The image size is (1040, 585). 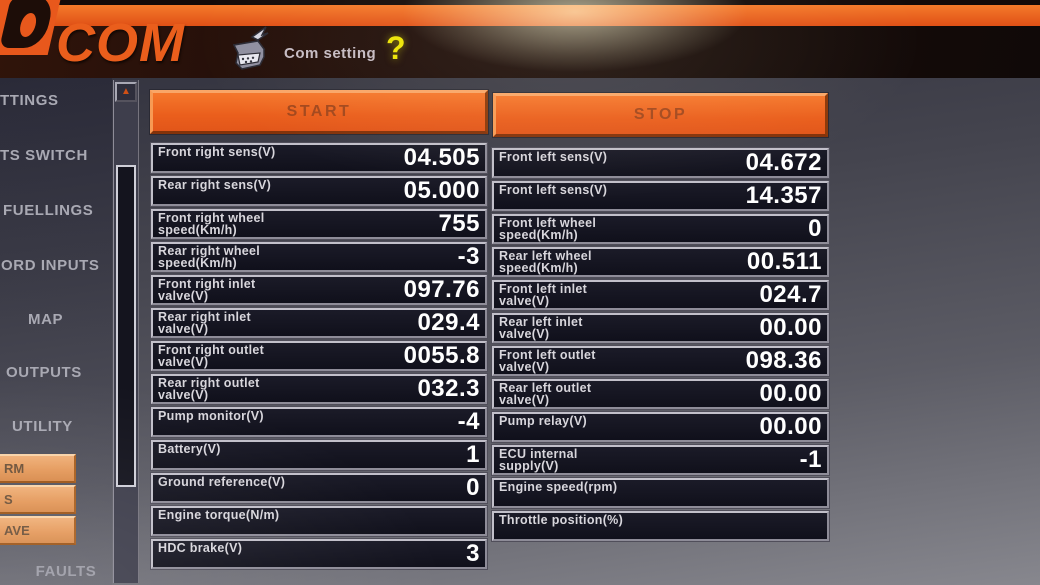 I want to click on stop-button: STOP, so click(x=660, y=115).